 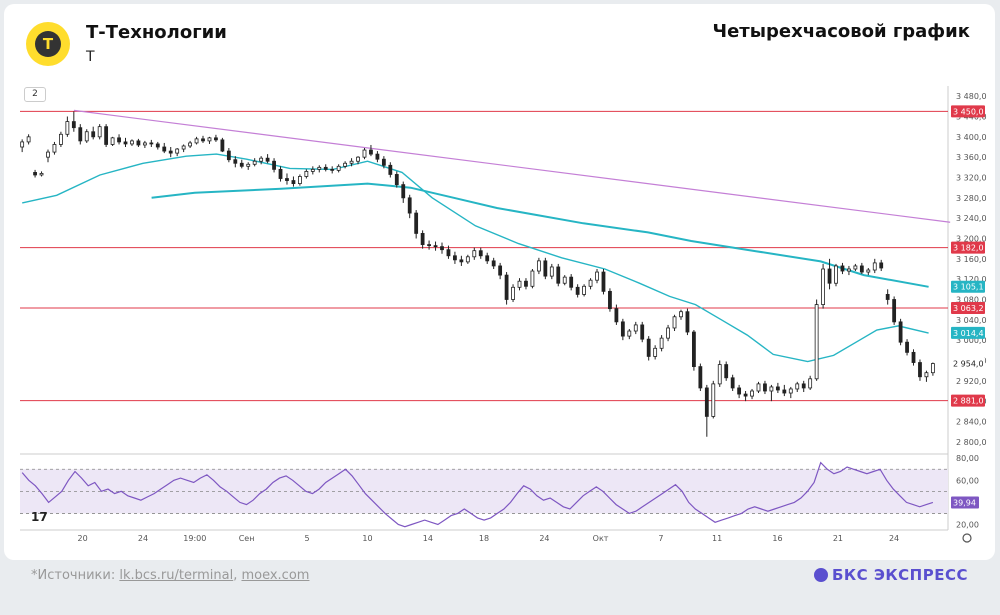 What do you see at coordinates (540, 235) in the screenshot?
I see `moving-average-slow` at bounding box center [540, 235].